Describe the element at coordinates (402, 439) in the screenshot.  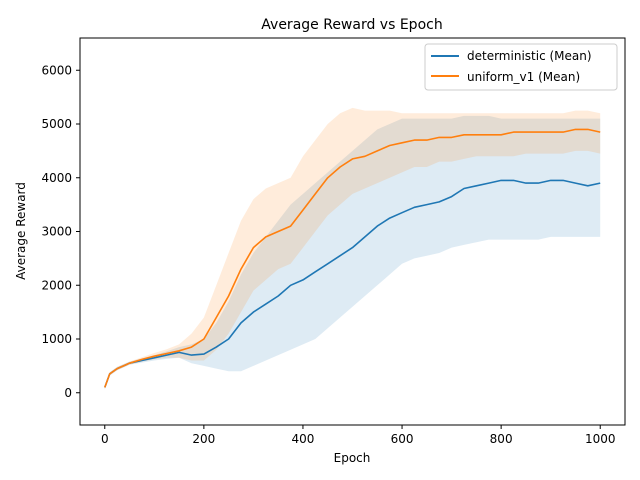
I see `x-tick-label: 600` at that location.